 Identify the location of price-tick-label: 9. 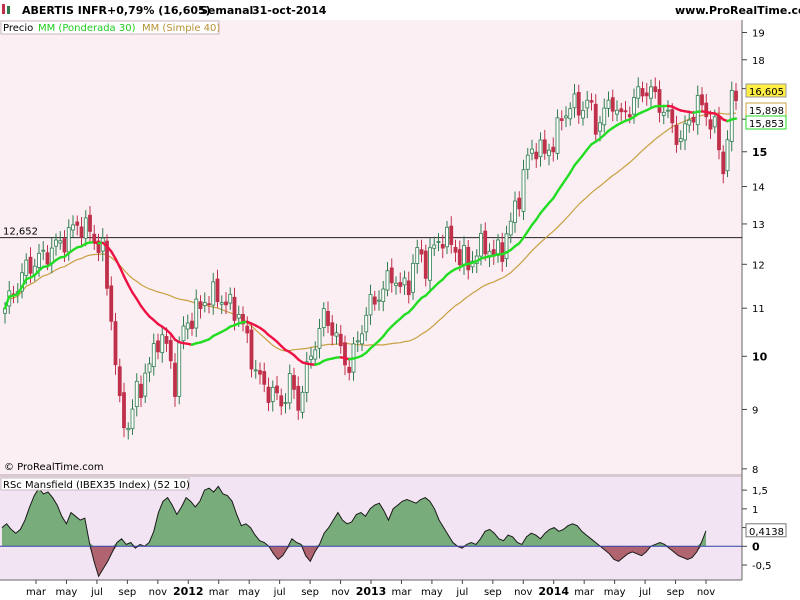
(755, 410).